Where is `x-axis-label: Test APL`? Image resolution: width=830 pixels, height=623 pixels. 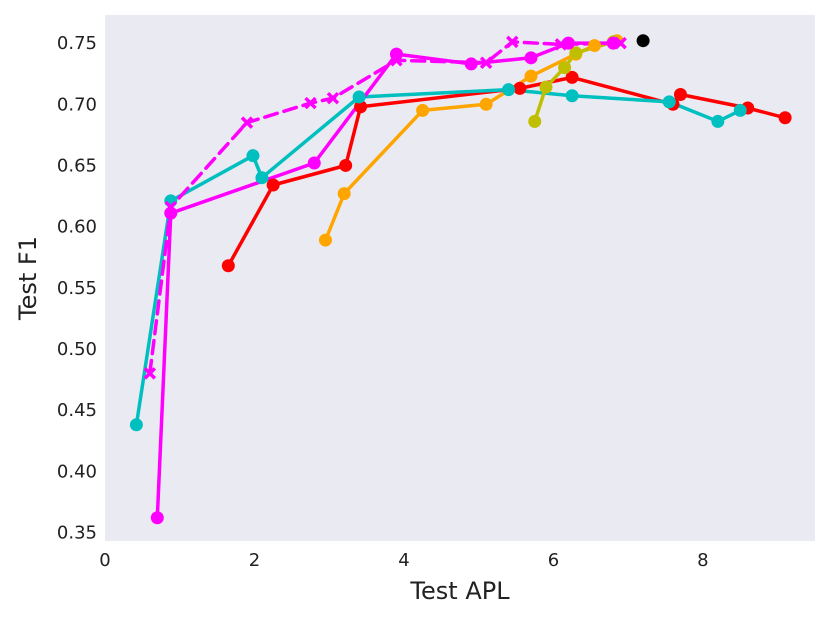 x-axis-label: Test APL is located at coordinates (459, 591).